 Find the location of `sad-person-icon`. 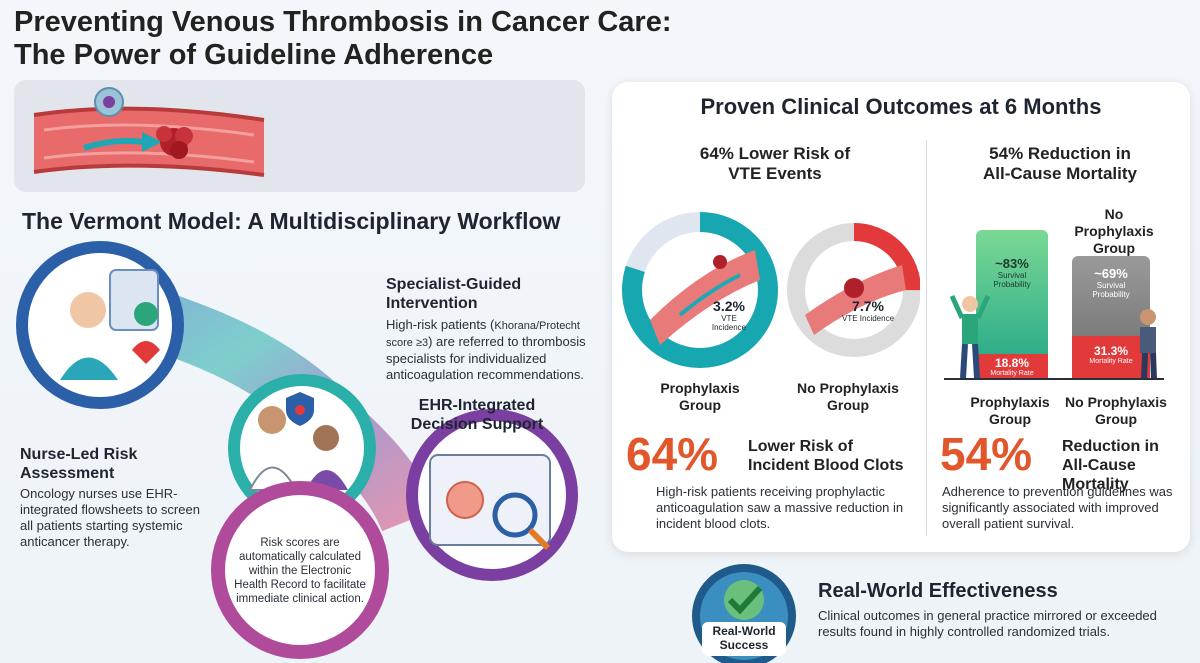

sad-person-icon is located at coordinates (1148, 345).